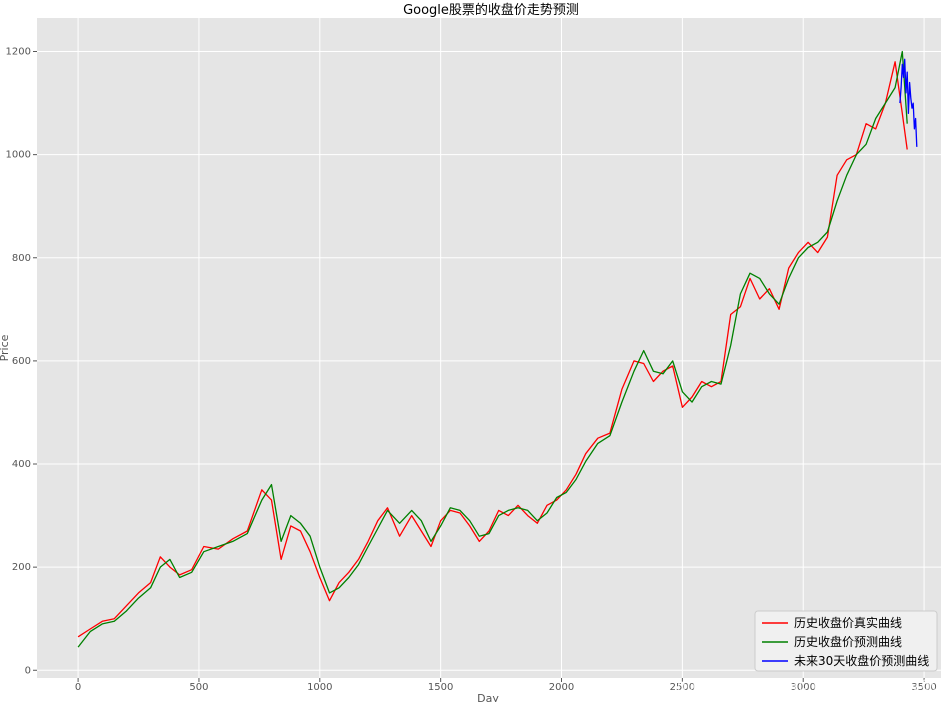 The width and height of the screenshot is (947, 702). Describe the element at coordinates (802, 687) in the screenshot. I see `x-tick-label-6: 3000` at that location.